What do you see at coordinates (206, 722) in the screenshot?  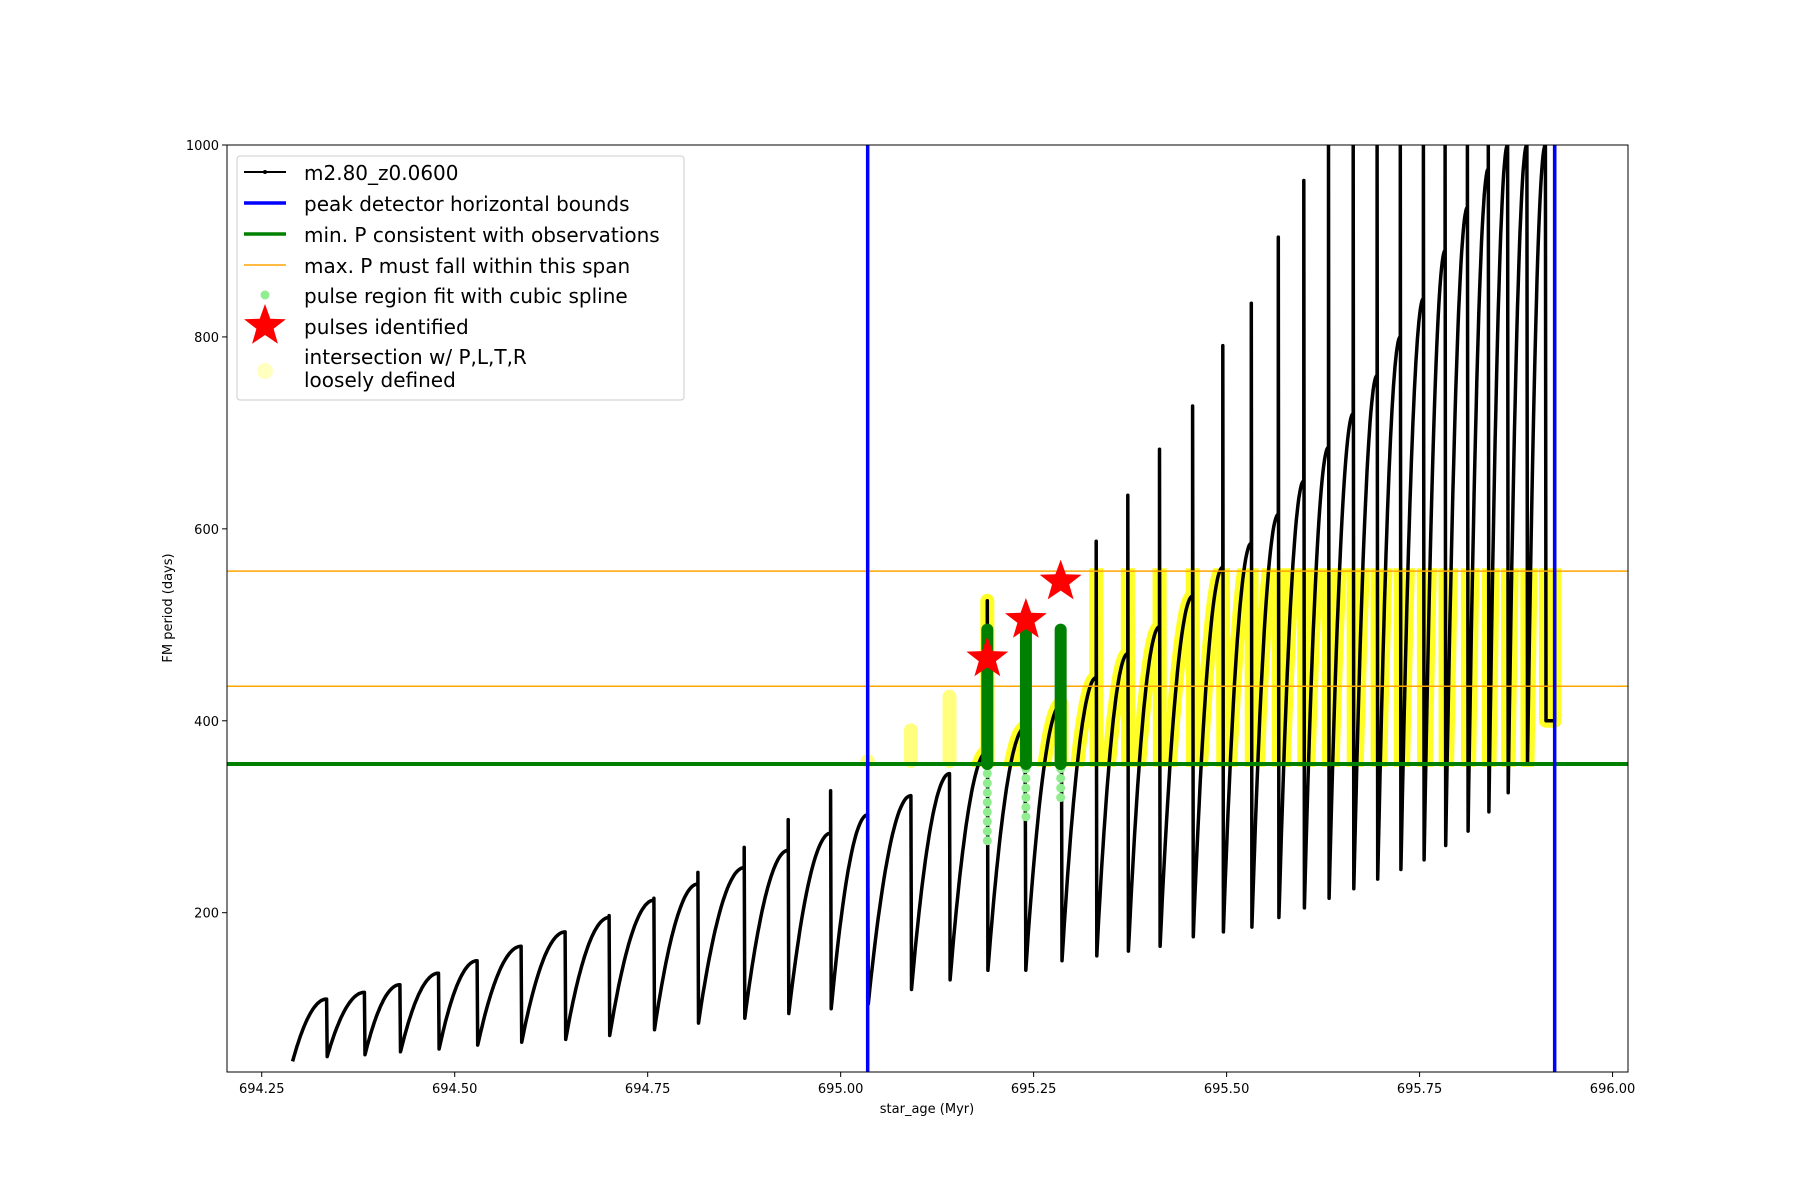 I see `y-tick-label: 400` at bounding box center [206, 722].